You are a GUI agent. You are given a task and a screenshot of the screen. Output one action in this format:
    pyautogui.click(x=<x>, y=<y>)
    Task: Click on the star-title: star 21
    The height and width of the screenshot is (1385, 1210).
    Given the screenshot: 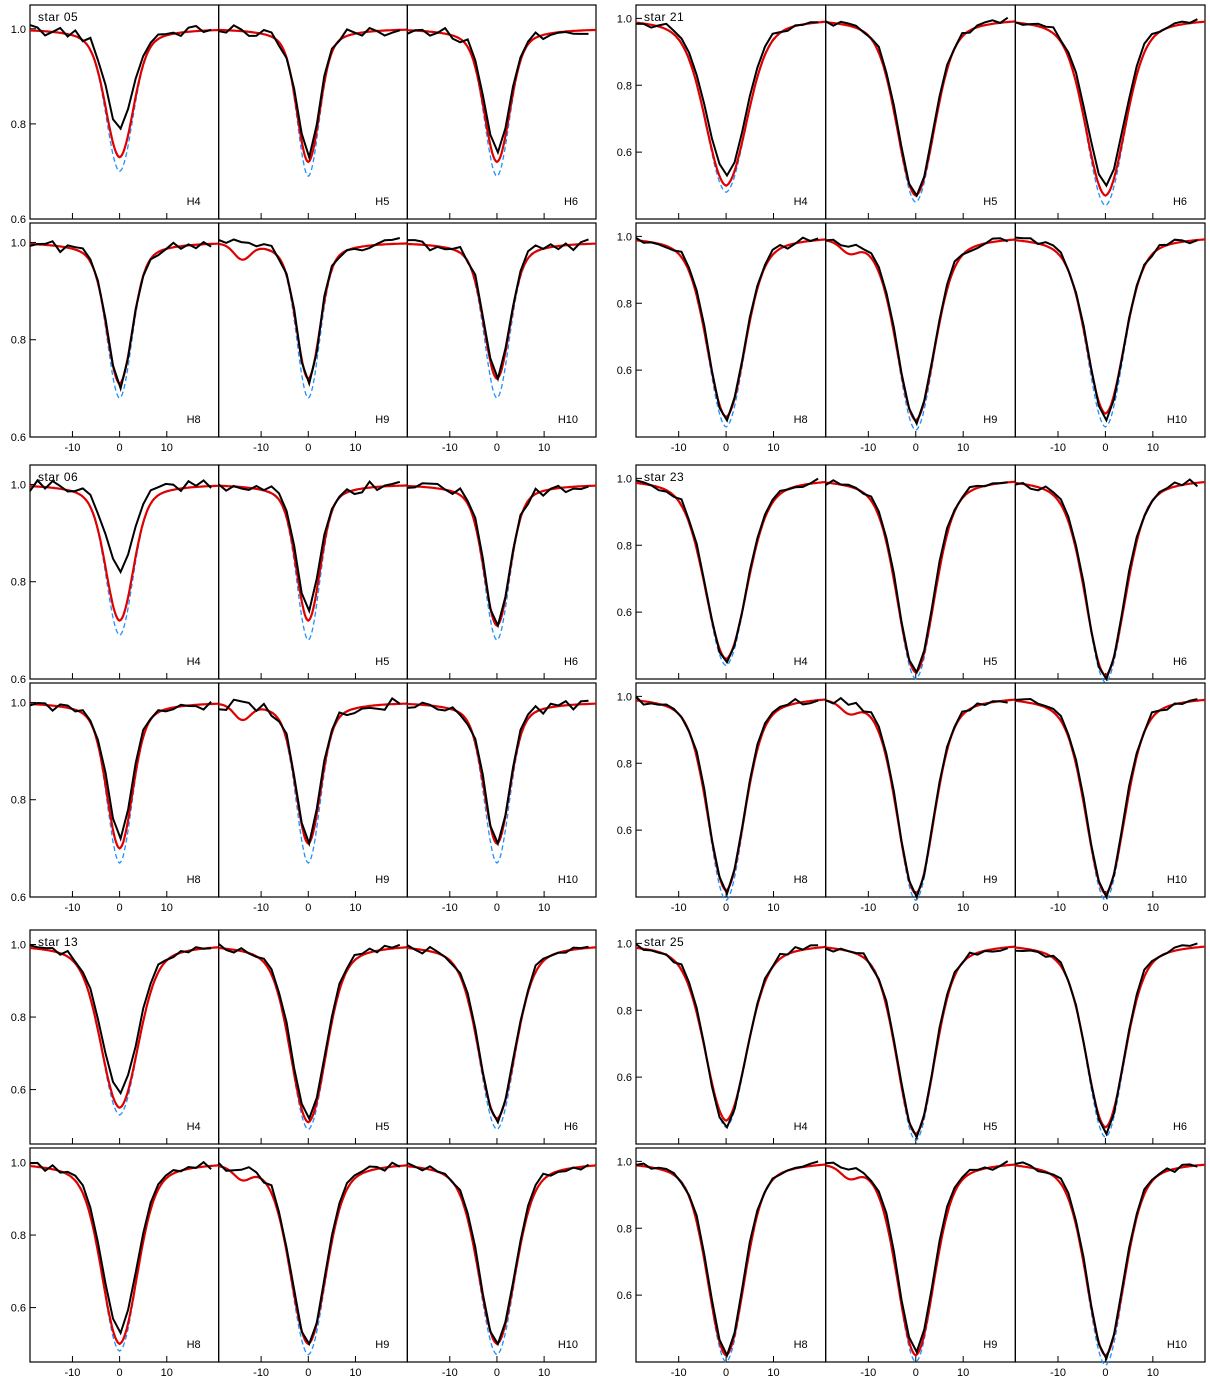 What is the action you would take?
    pyautogui.click(x=664, y=17)
    